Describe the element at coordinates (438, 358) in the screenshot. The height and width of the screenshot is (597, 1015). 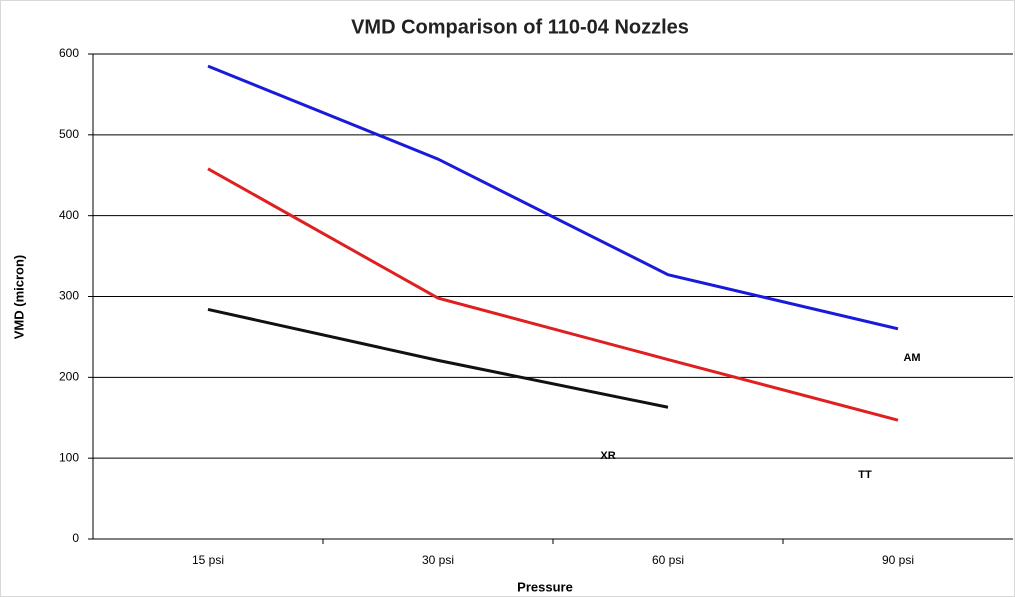
I see `series-line` at that location.